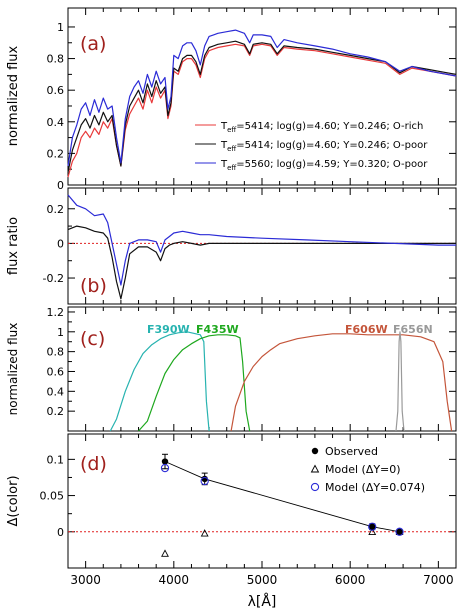 The width and height of the screenshot is (463, 614). I want to click on legend-model-dy0: Model (ΔY=0), so click(363, 469).